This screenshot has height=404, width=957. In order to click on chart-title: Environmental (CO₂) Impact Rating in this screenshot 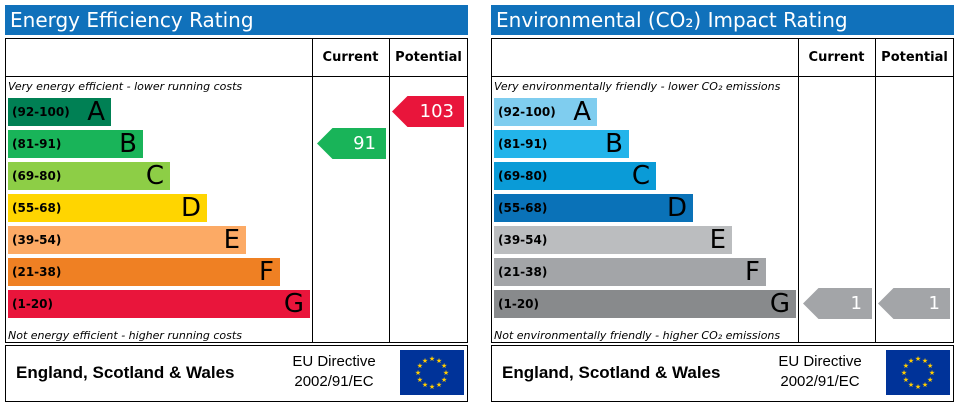, I will do `click(722, 20)`.